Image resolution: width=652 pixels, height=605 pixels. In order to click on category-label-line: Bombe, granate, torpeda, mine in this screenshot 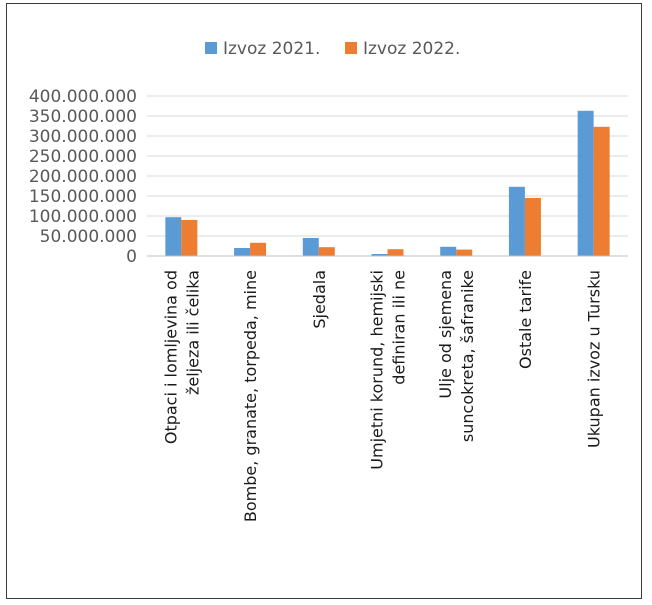, I will do `click(250, 396)`.